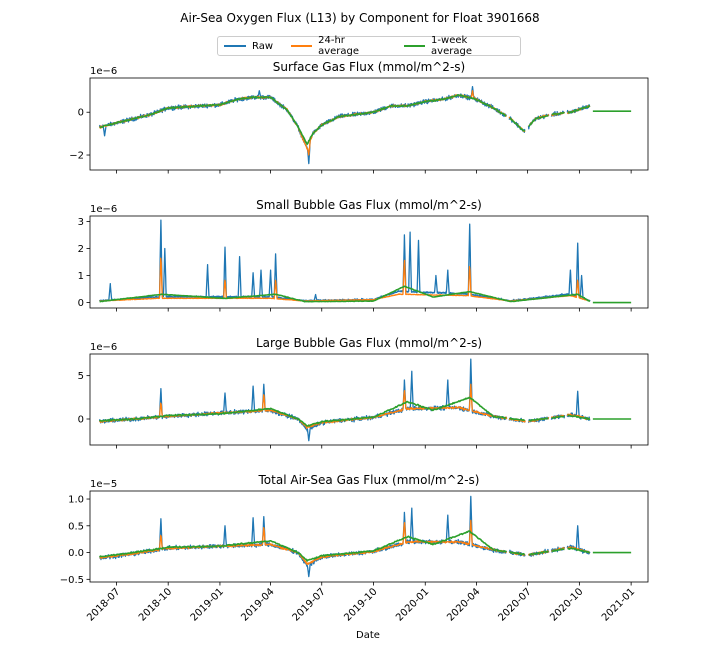 Image resolution: width=720 pixels, height=648 pixels. Describe the element at coordinates (155, 604) in the screenshot. I see `xtick-label: 2018-10` at that location.